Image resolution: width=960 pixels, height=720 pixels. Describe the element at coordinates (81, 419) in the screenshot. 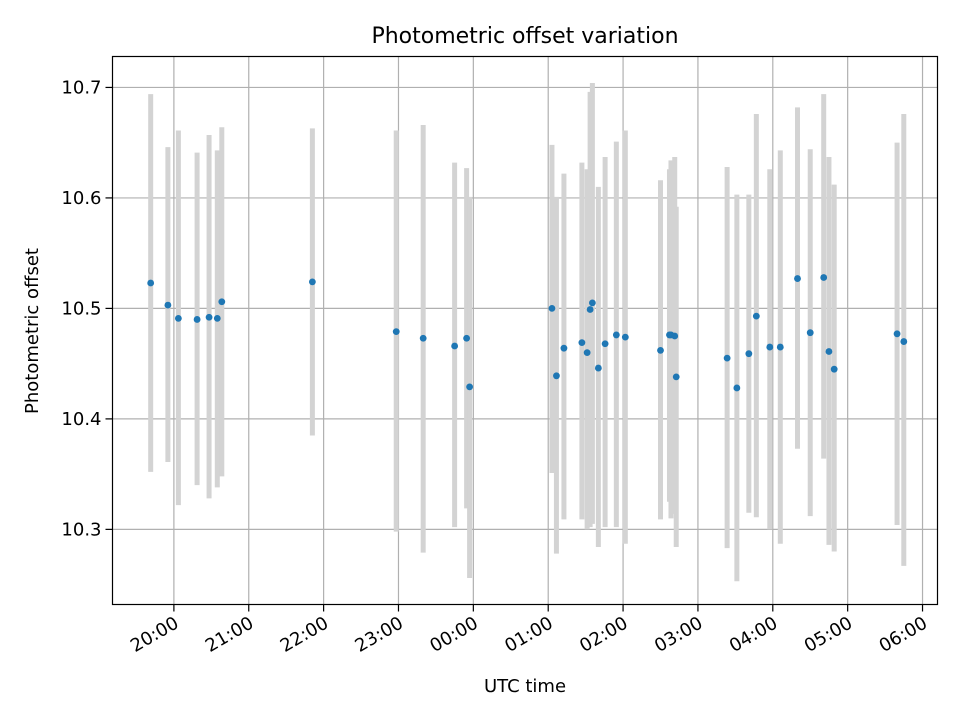

I see `y-tick-label: 10.4` at that location.